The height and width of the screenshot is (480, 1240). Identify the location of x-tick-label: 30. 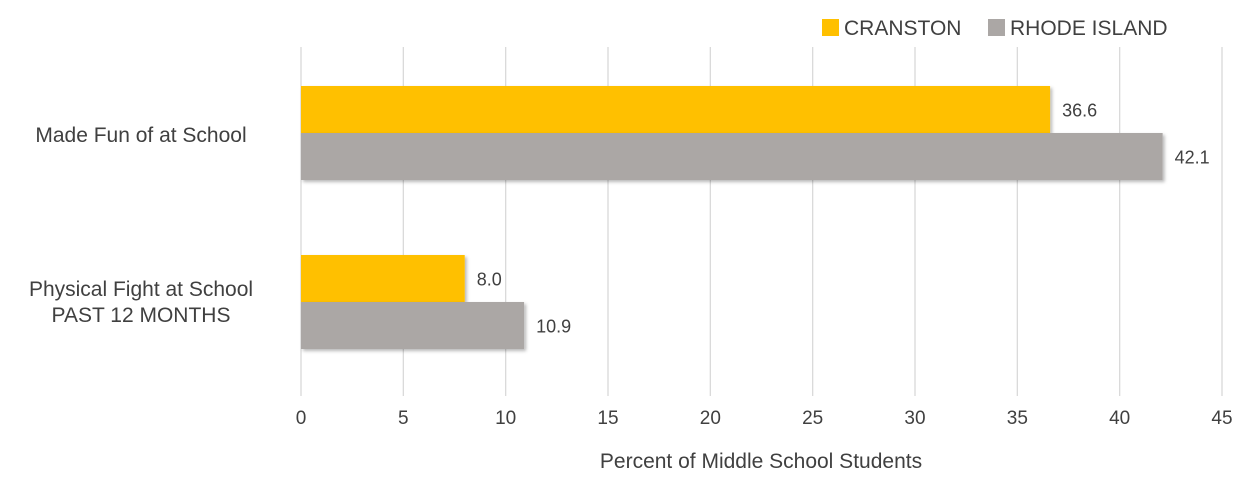
(914, 418).